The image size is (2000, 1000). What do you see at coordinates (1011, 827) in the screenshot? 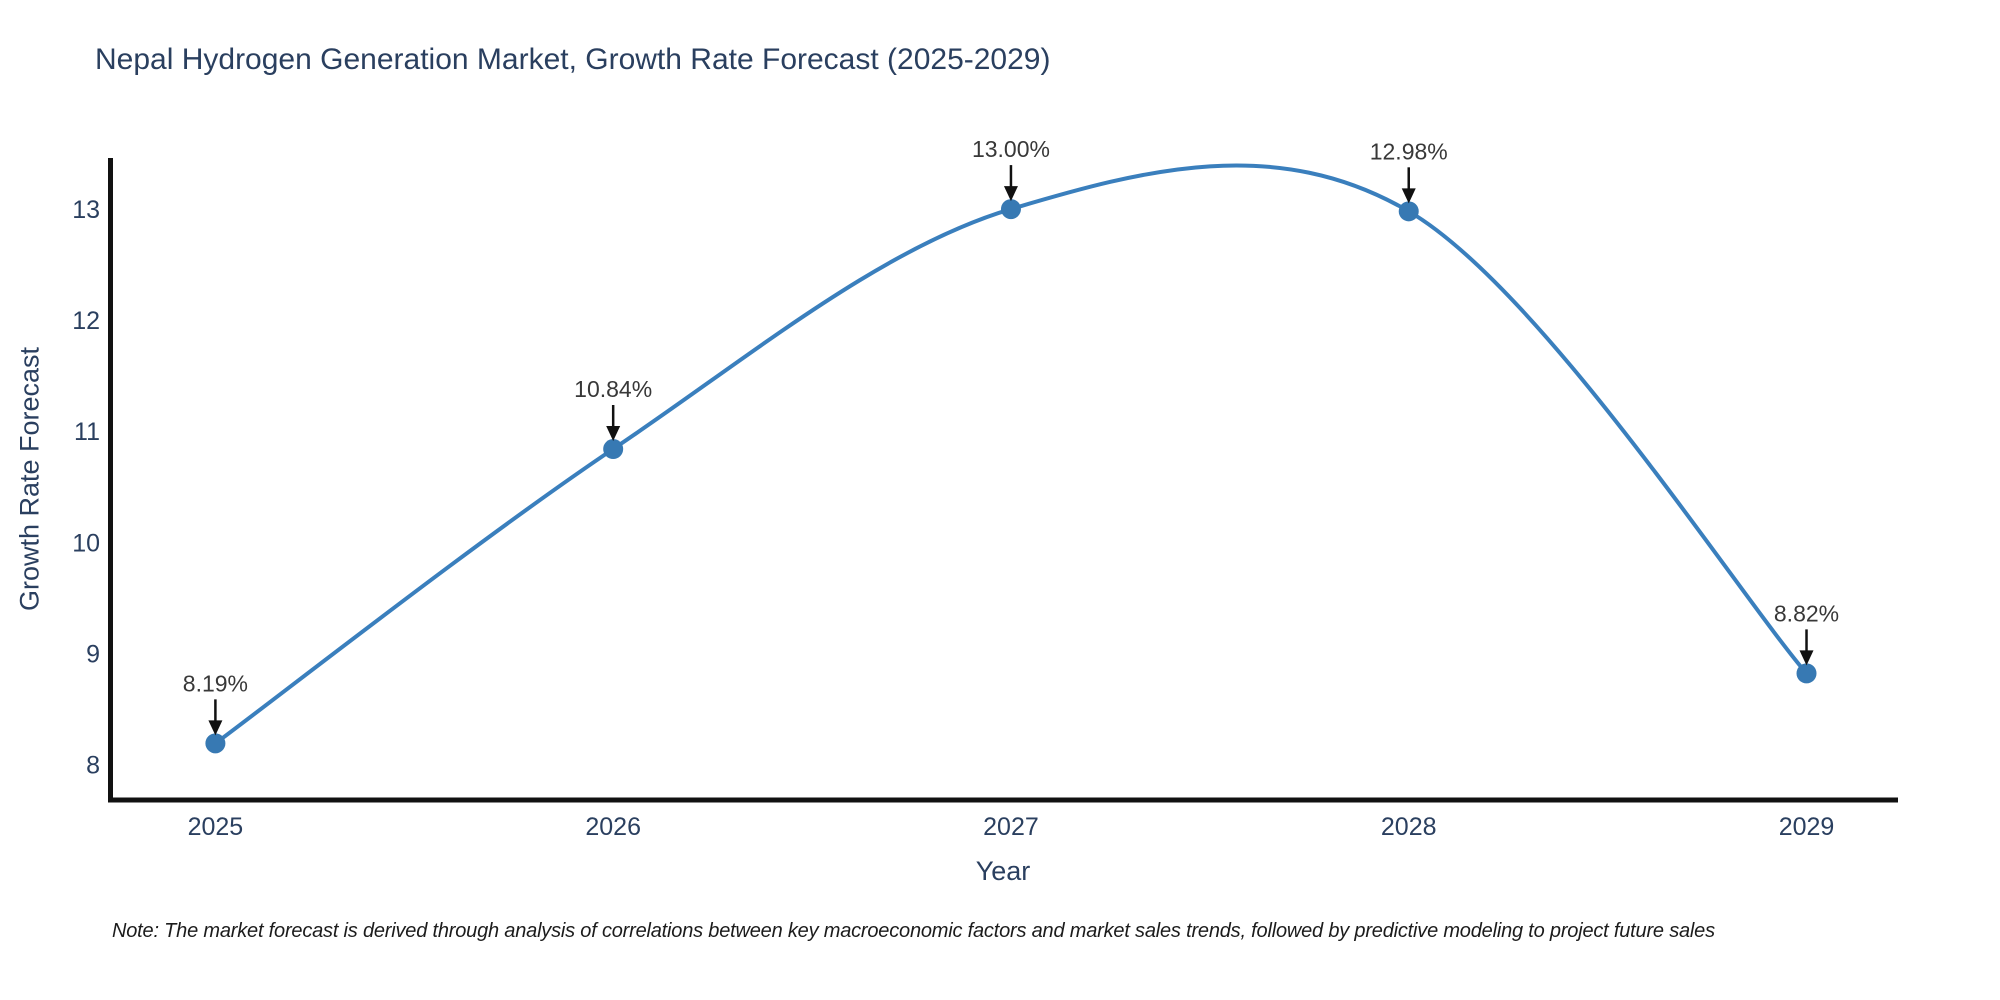
I see `x-tick-label: 2027` at bounding box center [1011, 827].